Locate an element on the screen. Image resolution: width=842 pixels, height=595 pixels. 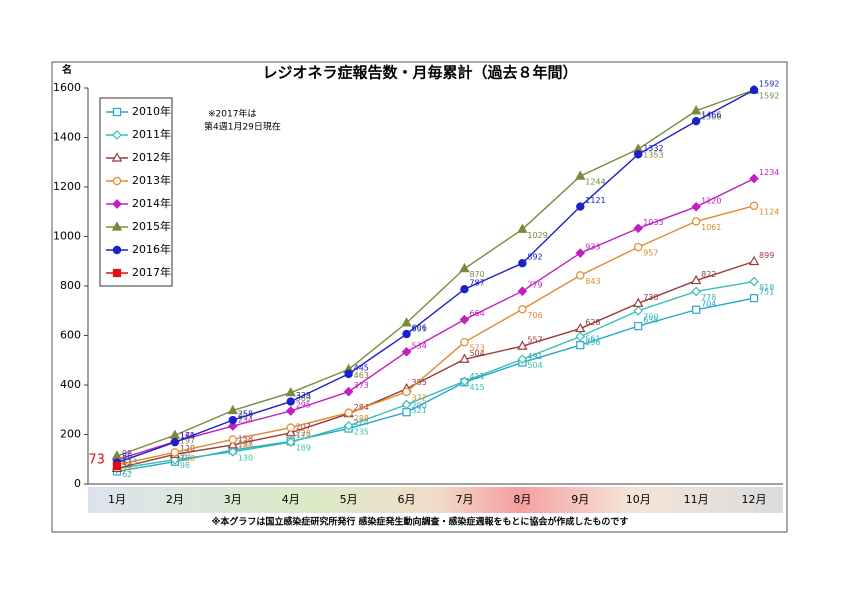
legend-label: 2017年 is located at coordinates (151, 272).